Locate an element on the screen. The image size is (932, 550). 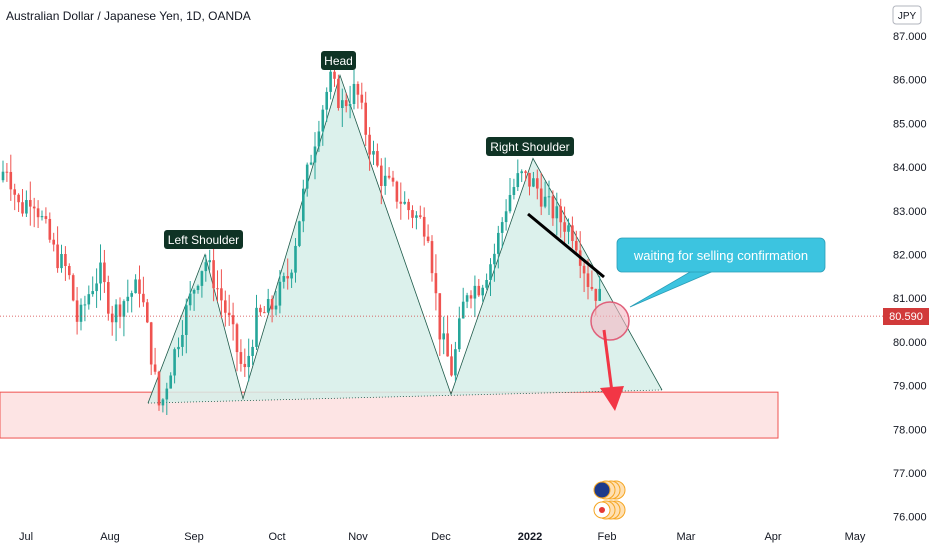
svg-text: 80.590 is located at coordinates (906, 317).